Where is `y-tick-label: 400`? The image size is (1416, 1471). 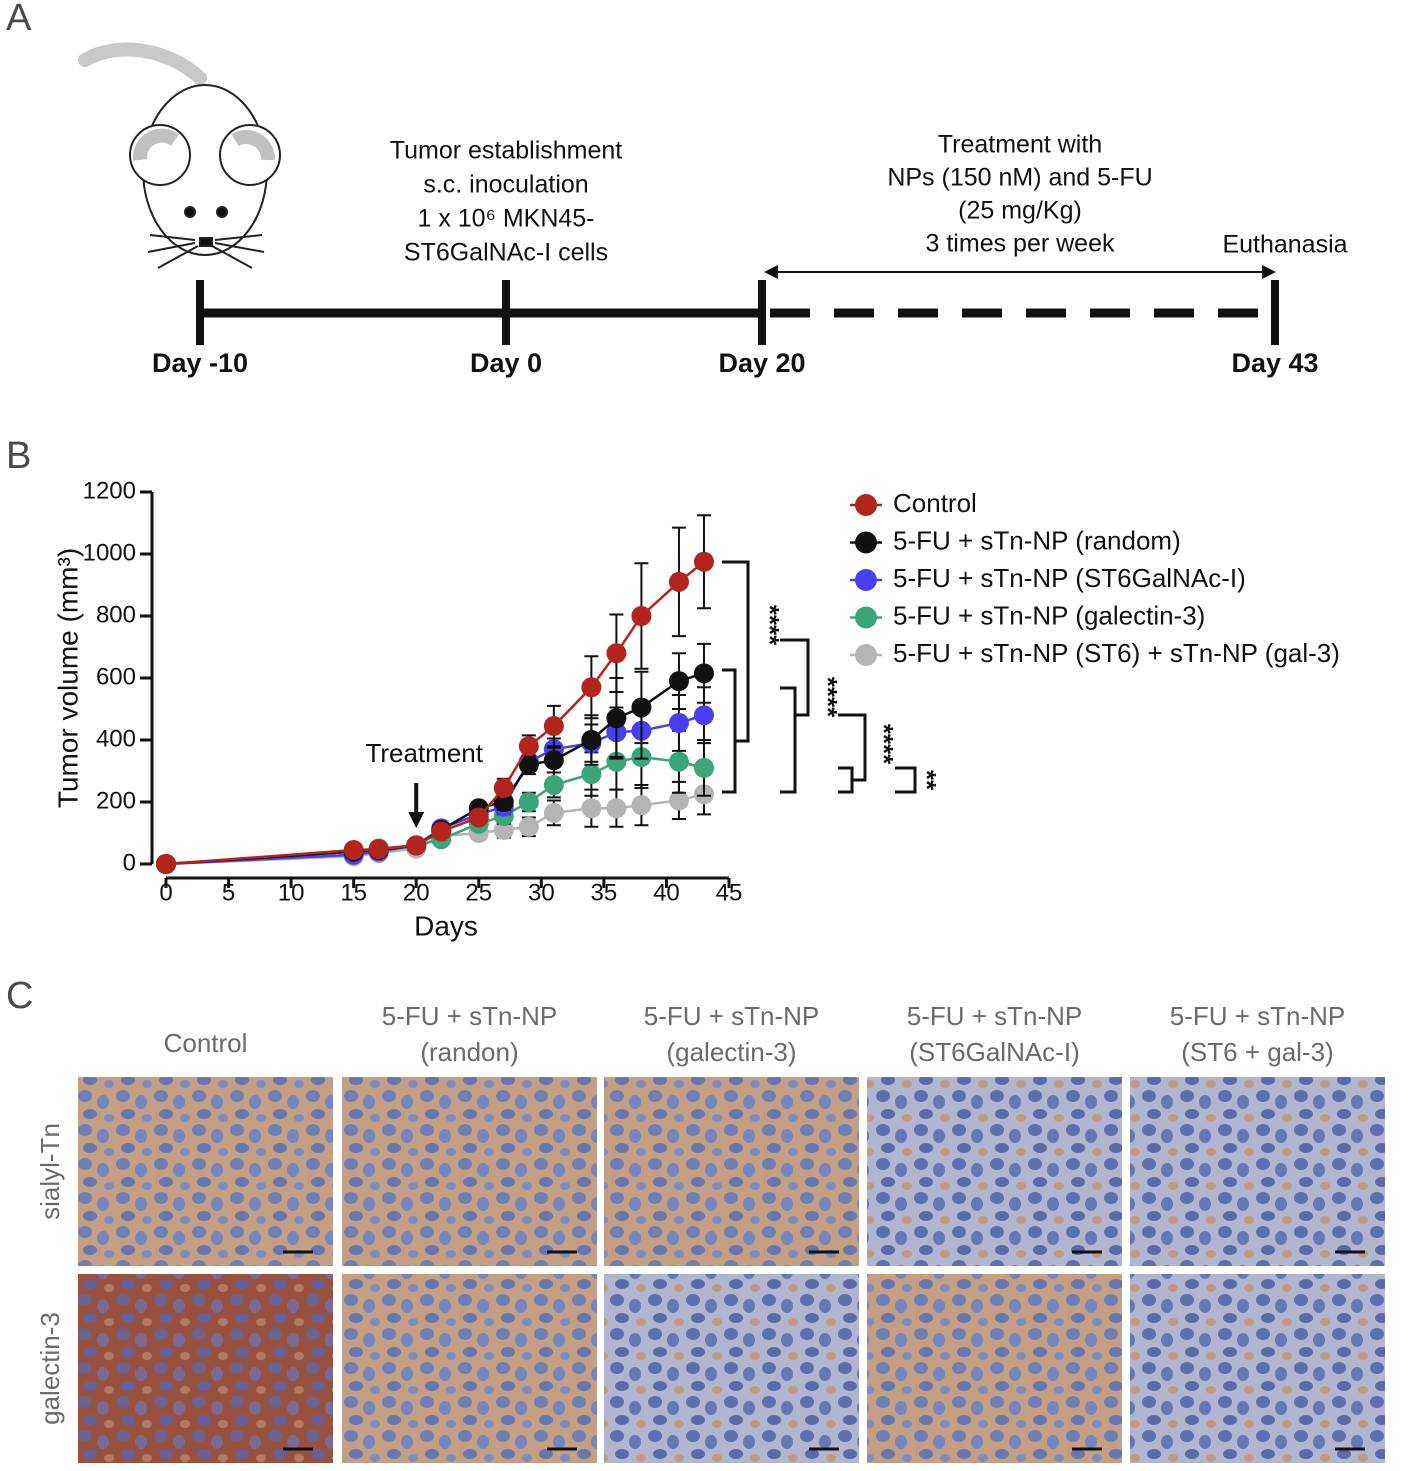 y-tick-label: 400 is located at coordinates (116, 738).